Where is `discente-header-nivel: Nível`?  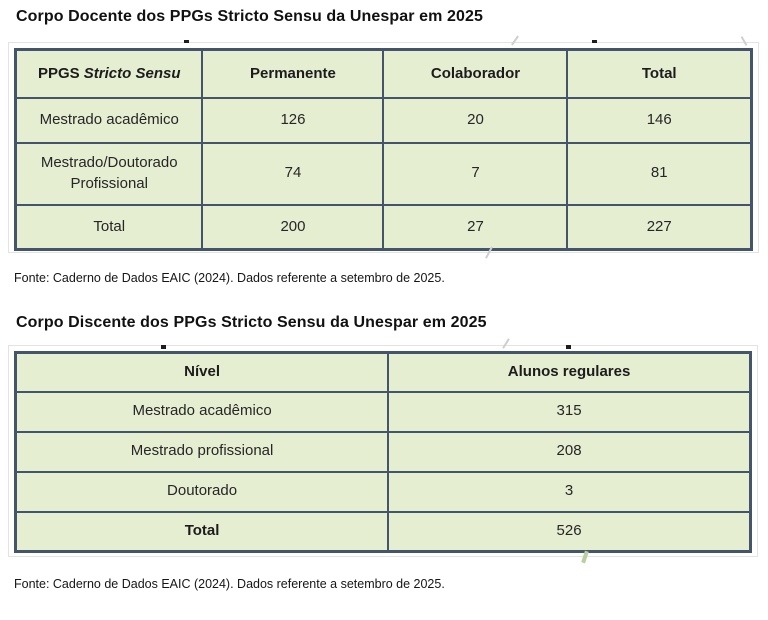 discente-header-nivel: Nível is located at coordinates (202, 372).